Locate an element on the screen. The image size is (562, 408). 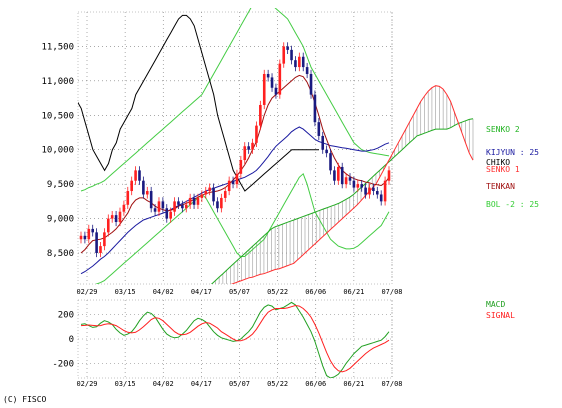
macd-date-tick-label: 06/06 is located at coordinates (315, 384).